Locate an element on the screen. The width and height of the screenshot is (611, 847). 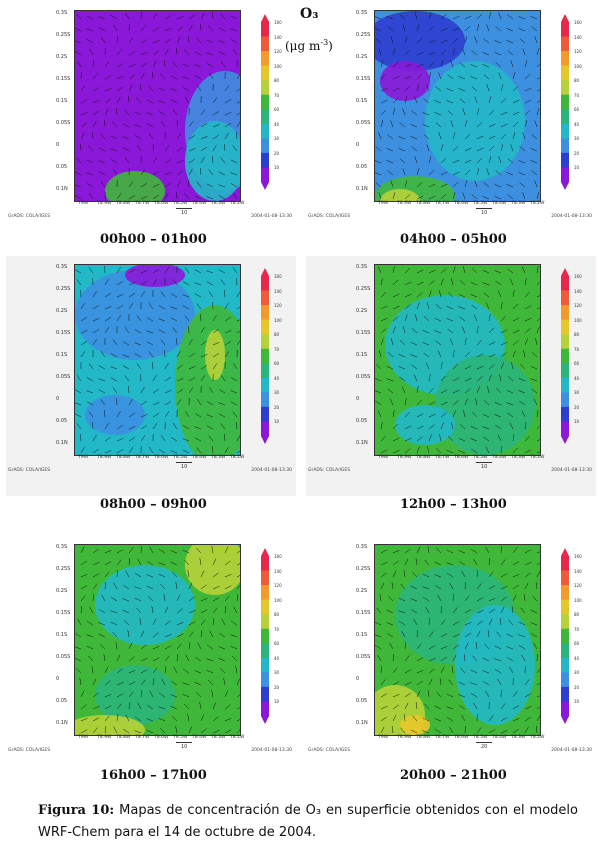
colorbar-label: 10 is located at coordinates (577, 422).